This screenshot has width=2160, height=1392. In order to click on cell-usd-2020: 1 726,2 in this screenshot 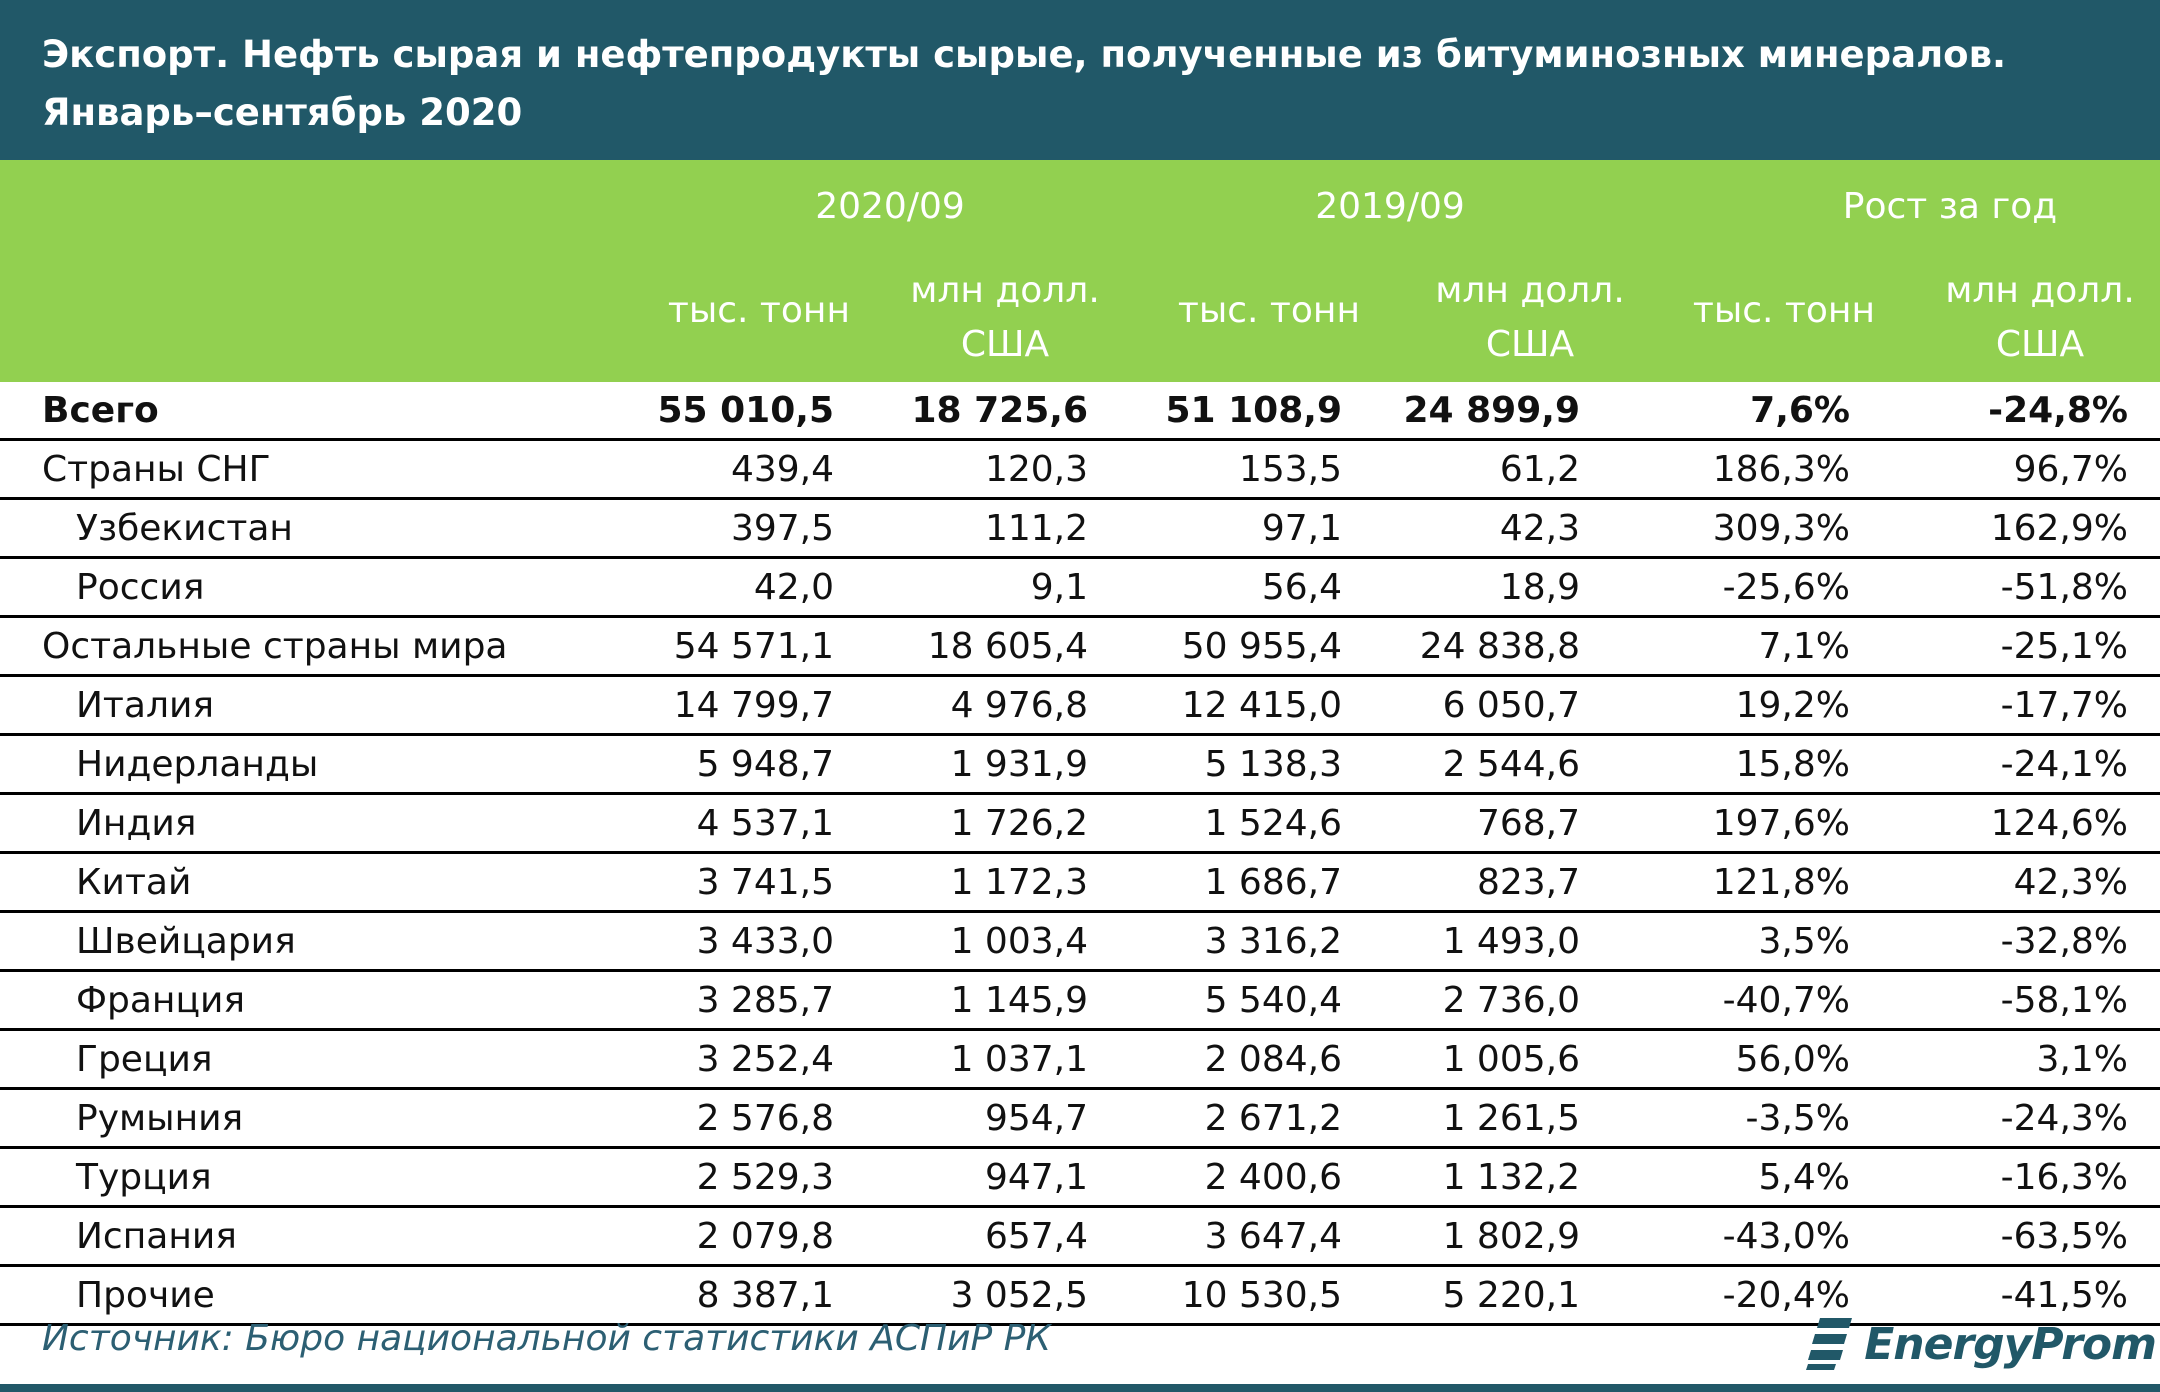, I will do `click(966, 823)`.